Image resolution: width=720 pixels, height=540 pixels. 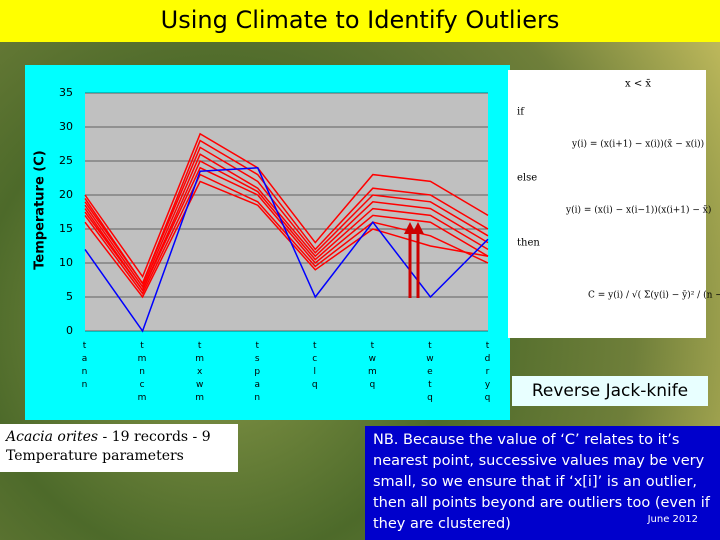 What do you see at coordinates (607, 204) in the screenshot?
I see `formula-panel` at bounding box center [607, 204].